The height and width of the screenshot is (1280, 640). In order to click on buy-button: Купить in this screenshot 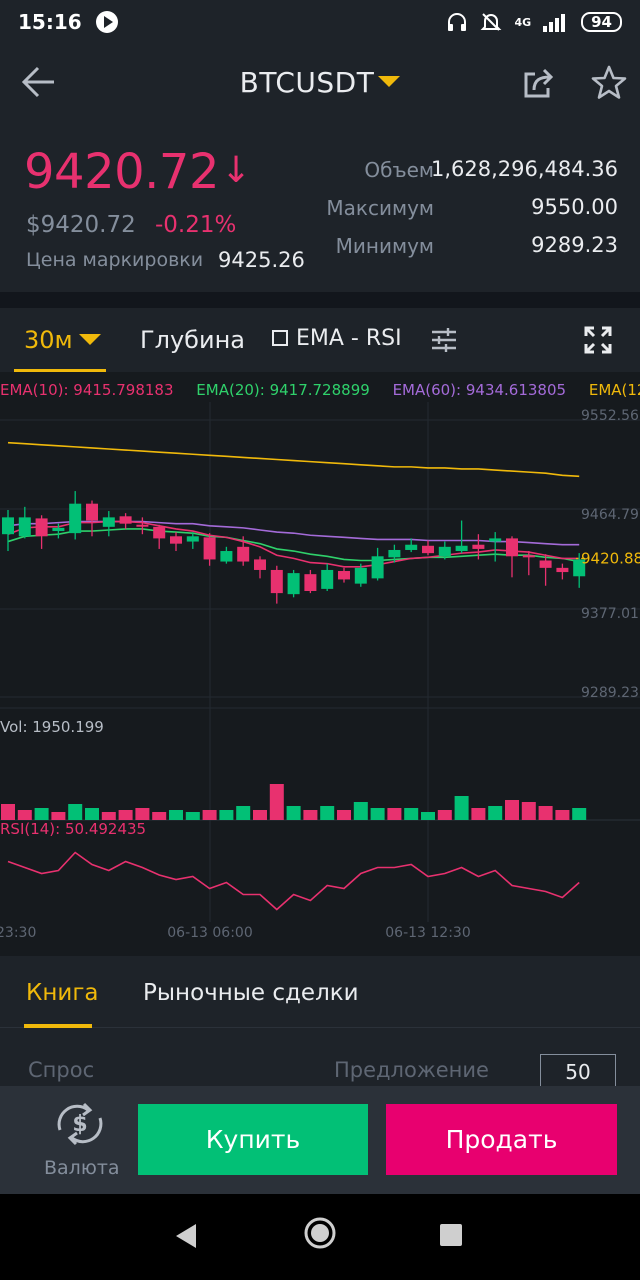, I will do `click(253, 1139)`.